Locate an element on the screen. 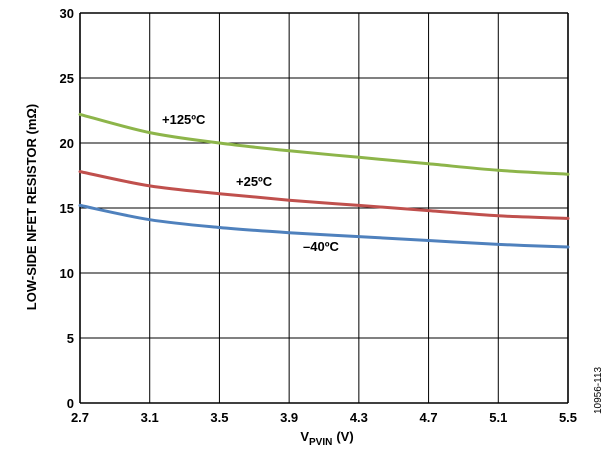  series-label-minus40c: –40ºC is located at coordinates (321, 246).